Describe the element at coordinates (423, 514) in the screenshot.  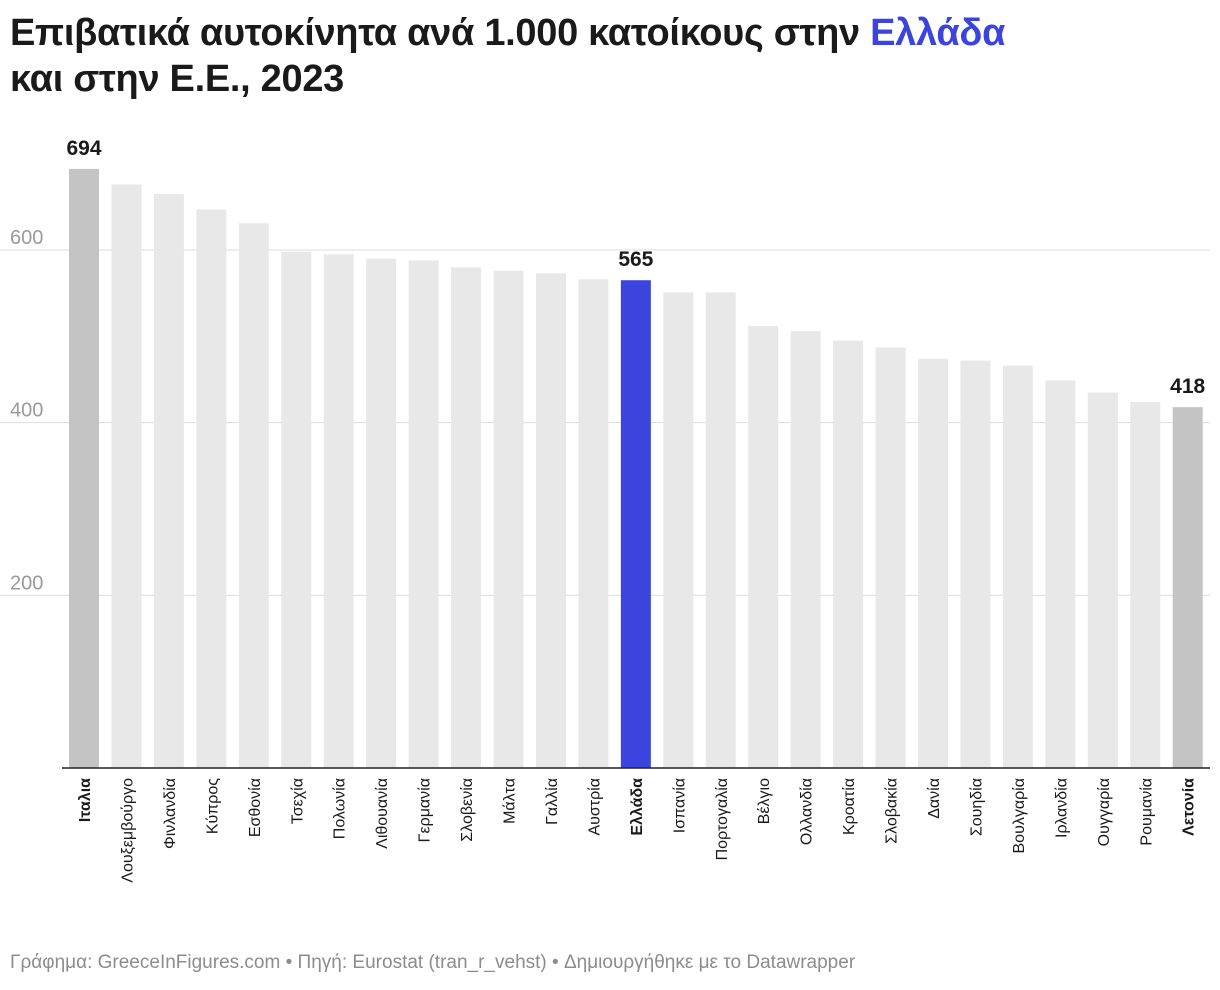
I see `bar-γερμανία` at that location.